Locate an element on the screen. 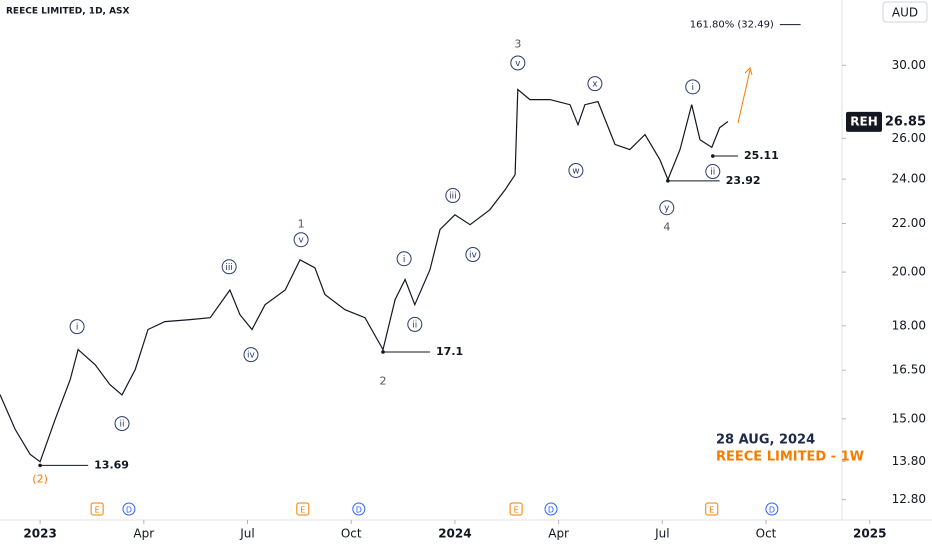 The height and width of the screenshot is (550, 932). wave-label-minor: y is located at coordinates (667, 209).